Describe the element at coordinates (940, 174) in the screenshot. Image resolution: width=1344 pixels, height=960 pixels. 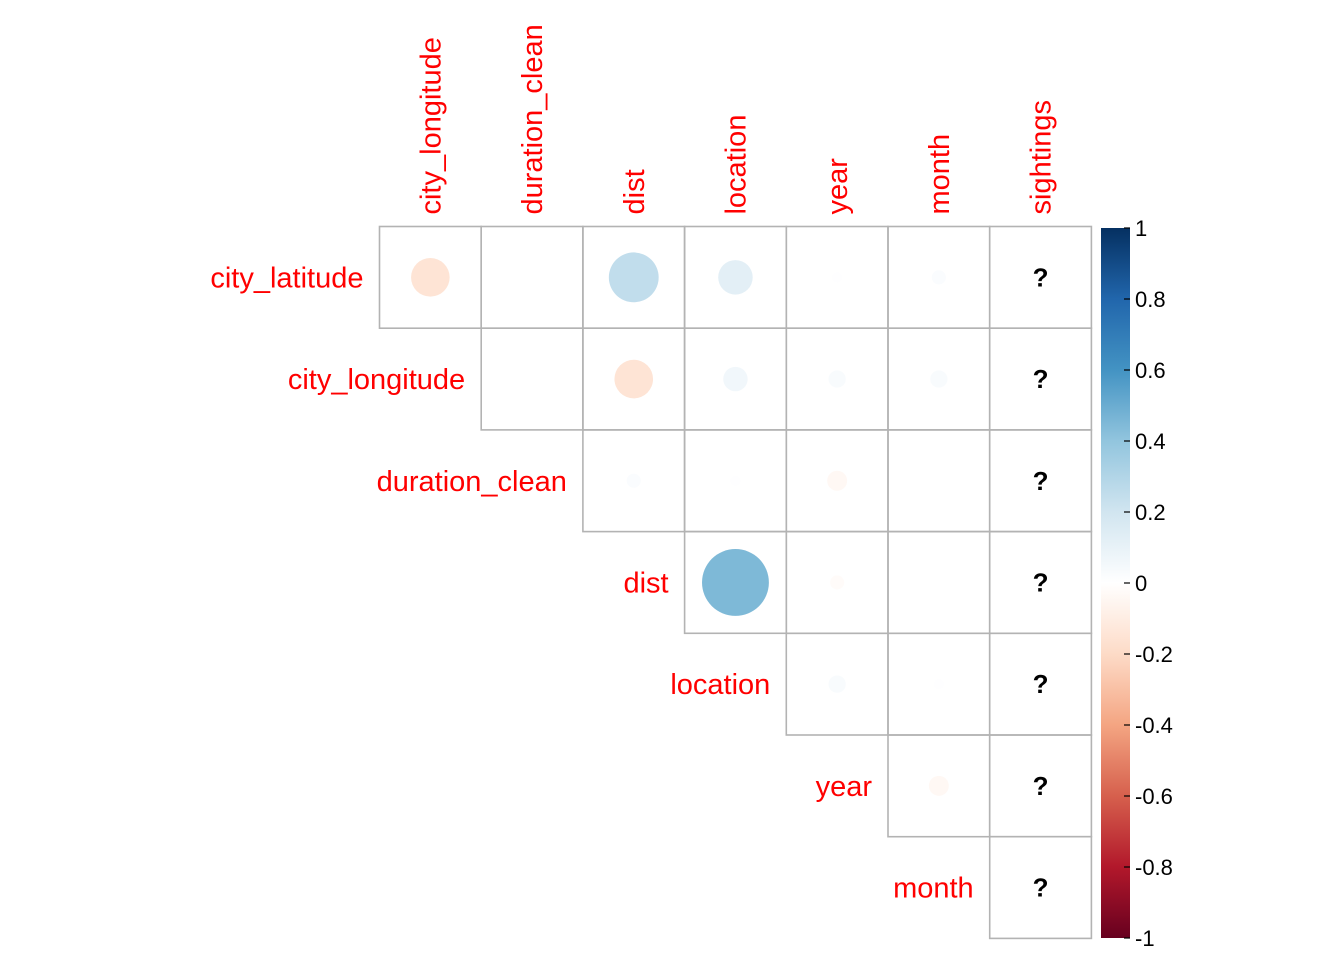
I see `column-label-month: month` at that location.